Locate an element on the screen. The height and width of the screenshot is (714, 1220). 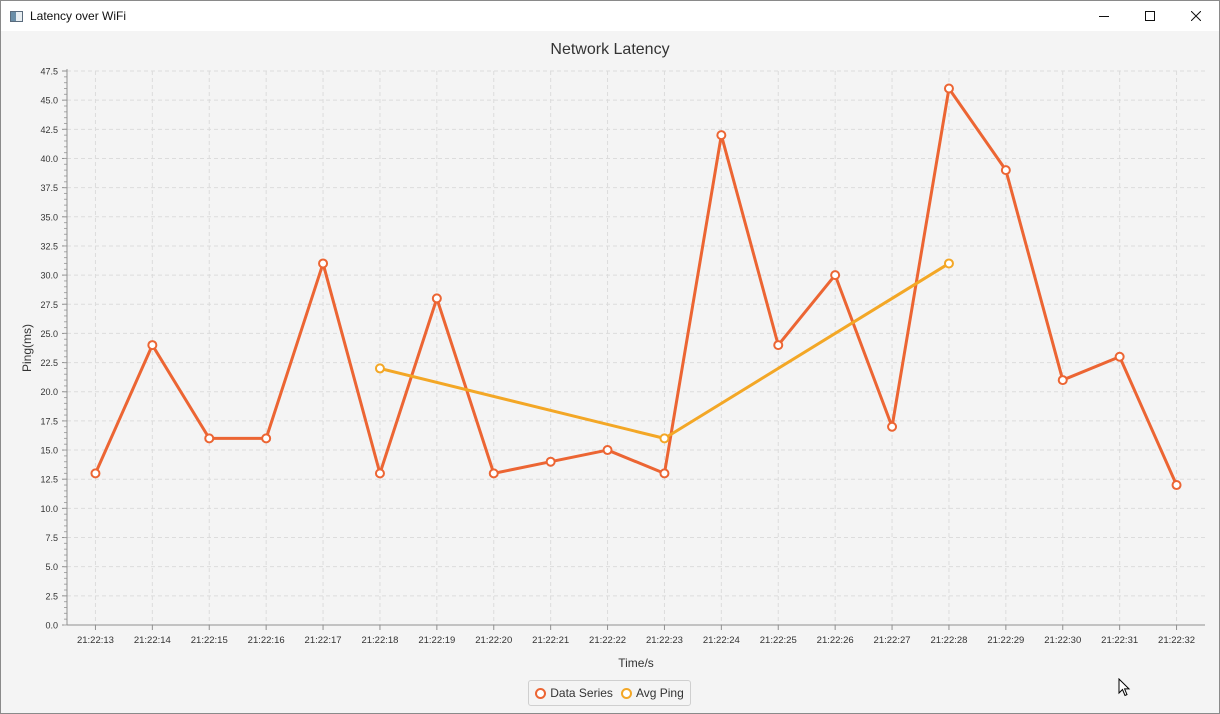
y-tick-label: 30.0 is located at coordinates (49, 276).